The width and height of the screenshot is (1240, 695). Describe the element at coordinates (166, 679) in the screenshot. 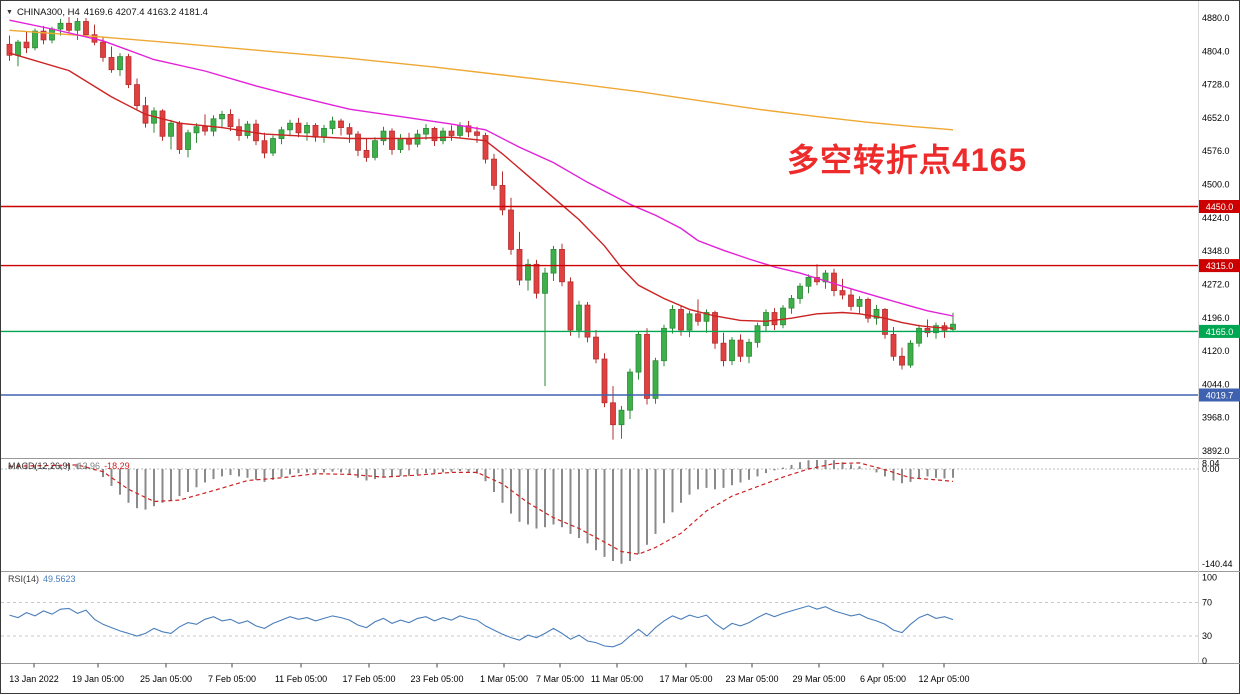

I see `svg-text: 25 Jan 05:00` at that location.